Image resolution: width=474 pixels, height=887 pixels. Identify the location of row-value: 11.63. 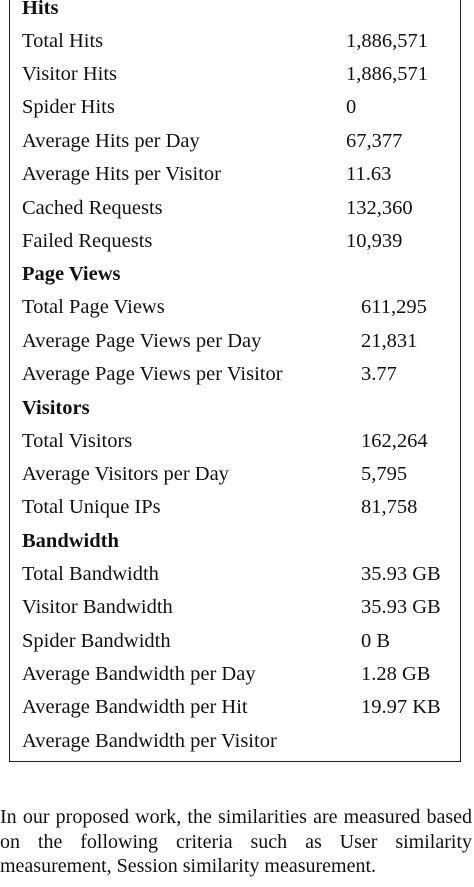
(369, 174).